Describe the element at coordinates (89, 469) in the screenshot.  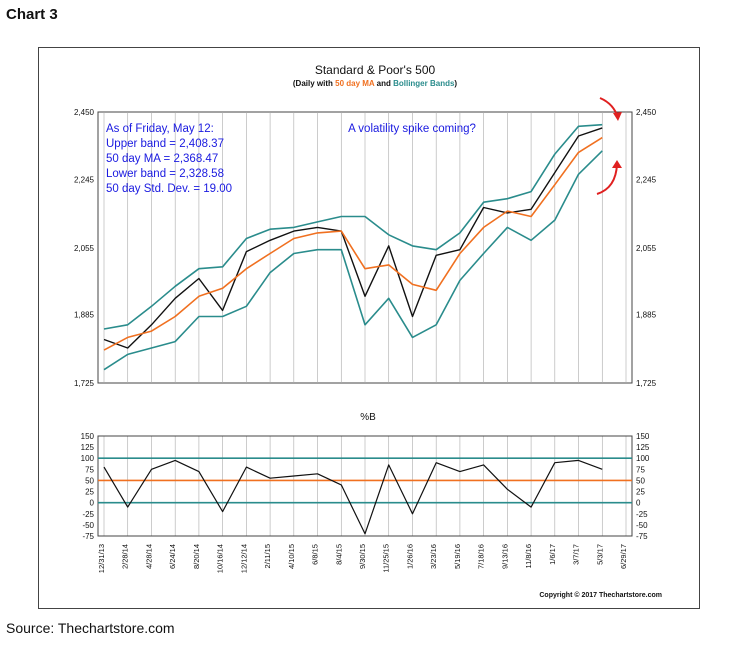
I see `pb-y-tick-left: 75` at that location.